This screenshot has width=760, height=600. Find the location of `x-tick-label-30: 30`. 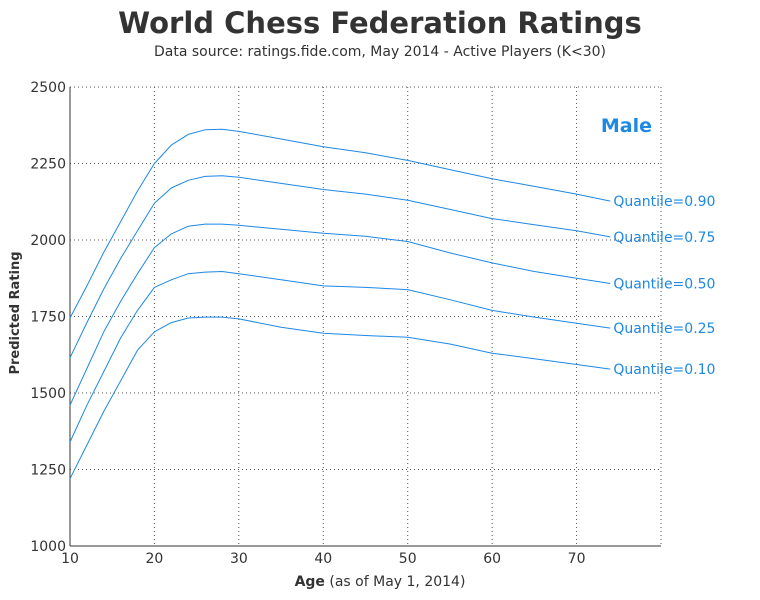

x-tick-label-30: 30 is located at coordinates (239, 559).